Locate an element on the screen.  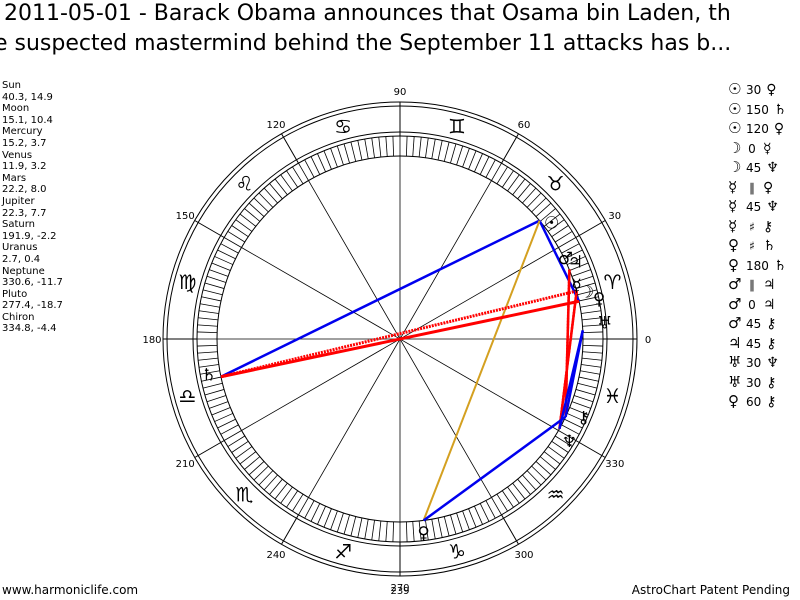
degree-label: 0 is located at coordinates (648, 340).